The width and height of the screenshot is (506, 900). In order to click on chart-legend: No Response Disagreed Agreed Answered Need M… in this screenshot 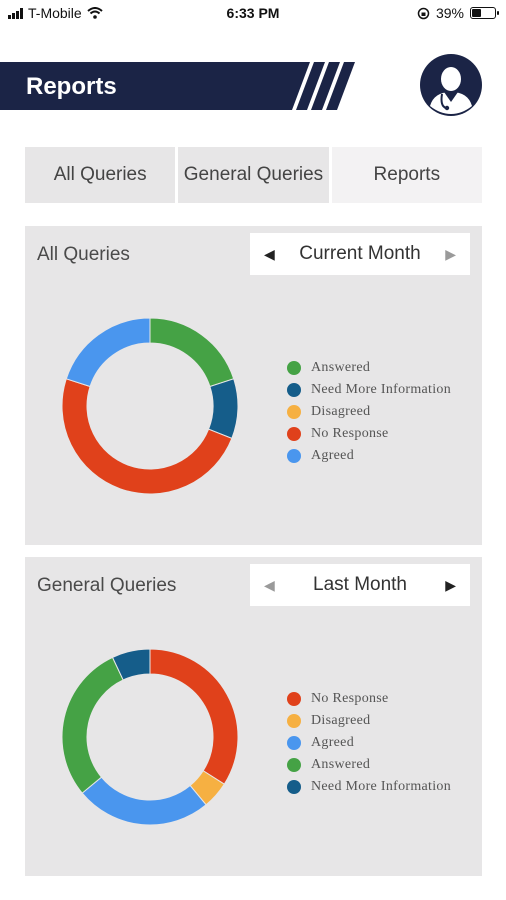, I will do `click(369, 743)`.